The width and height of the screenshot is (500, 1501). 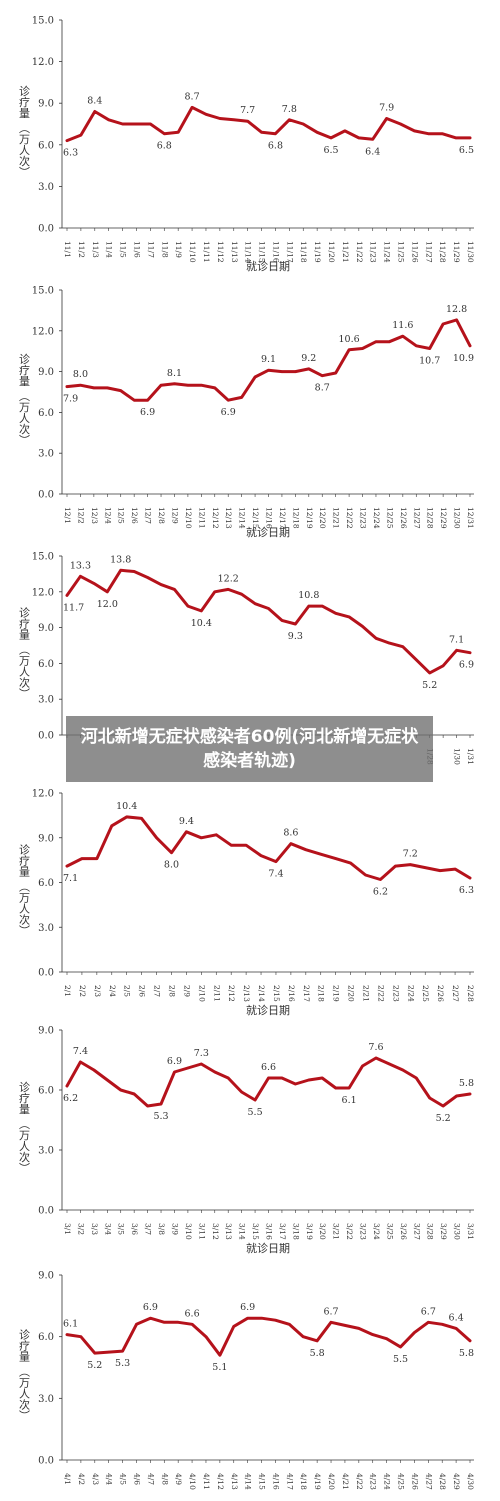 I want to click on chart-2-x-tick-label: 12/1, so click(x=67, y=515).